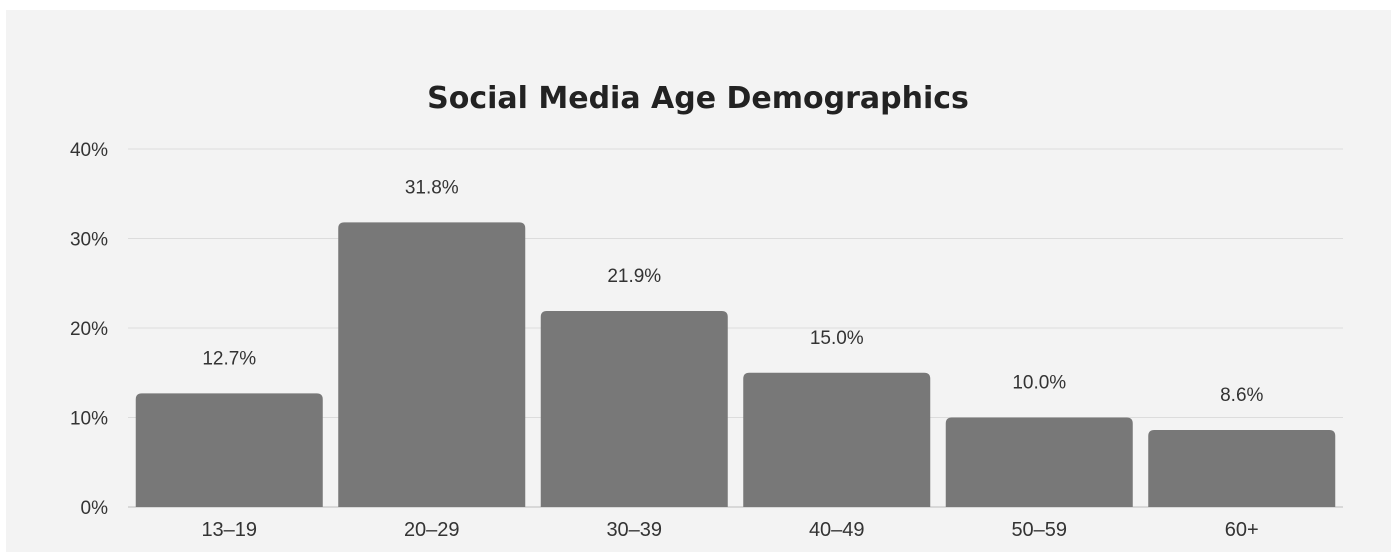 The image size is (1397, 552). I want to click on y-tick-label: 0%, so click(95, 508).